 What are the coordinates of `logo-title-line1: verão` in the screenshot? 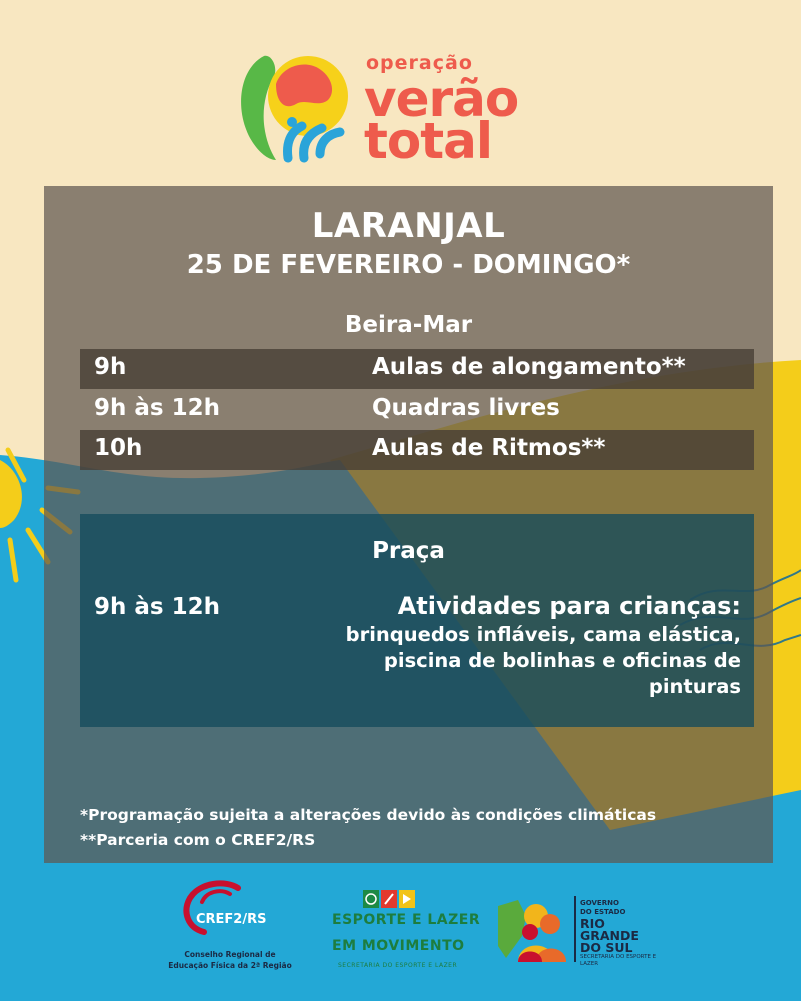 It's located at (441, 99).